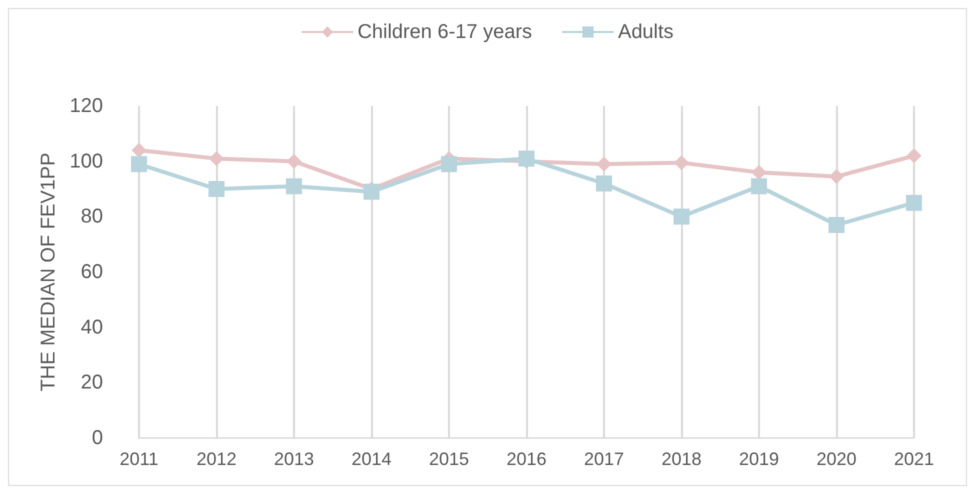  Describe the element at coordinates (444, 32) in the screenshot. I see `legend-label: Children 6-17 years` at that location.